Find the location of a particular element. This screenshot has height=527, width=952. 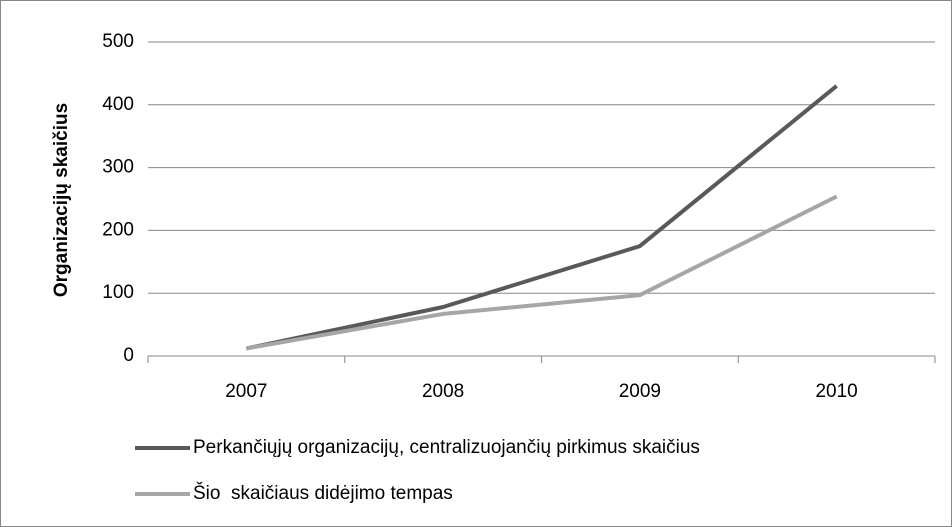

x-tick-label: 2009 is located at coordinates (640, 391).